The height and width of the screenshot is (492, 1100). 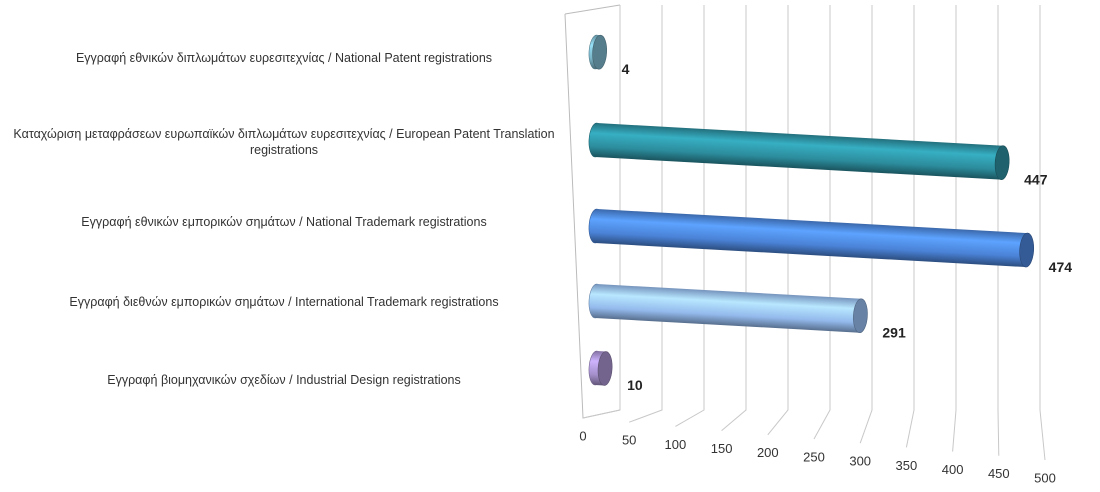 I want to click on value-label: 10, so click(x=635, y=385).